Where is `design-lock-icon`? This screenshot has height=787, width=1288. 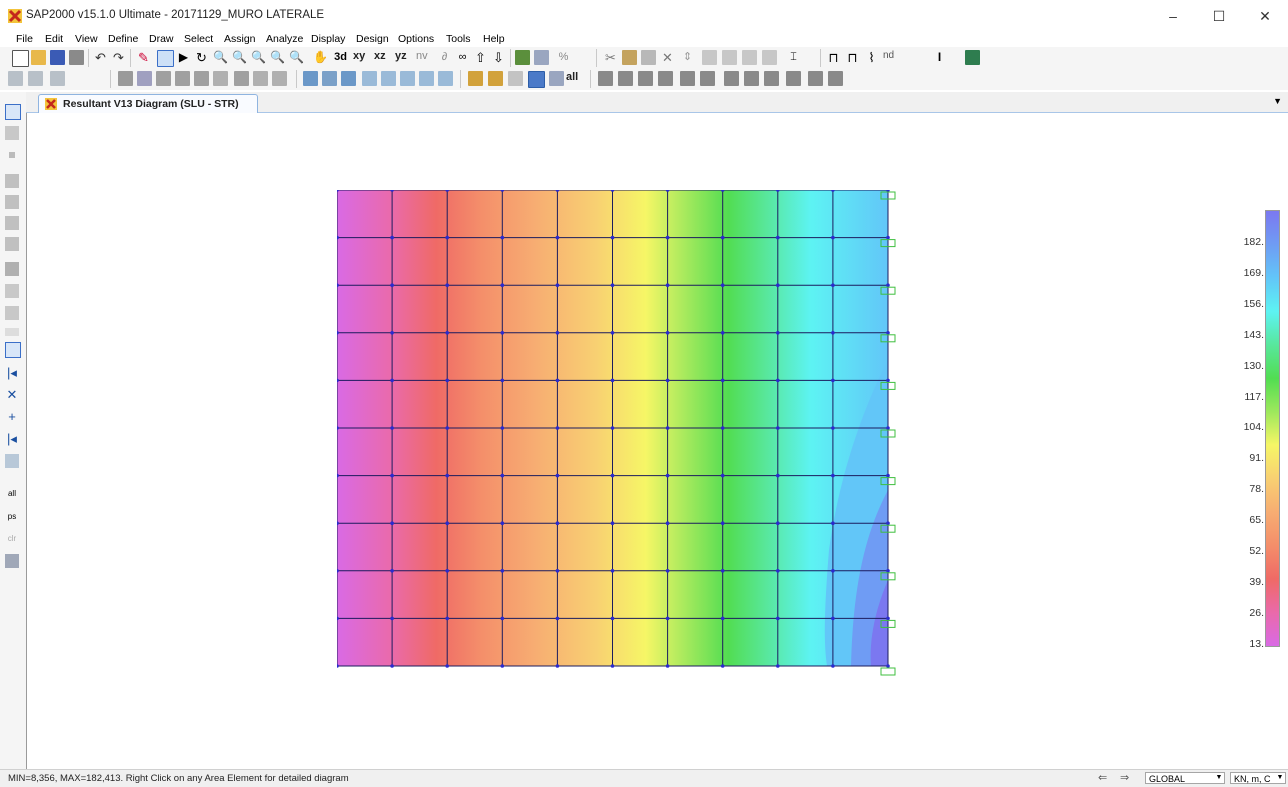 design-lock-icon is located at coordinates (815, 78).